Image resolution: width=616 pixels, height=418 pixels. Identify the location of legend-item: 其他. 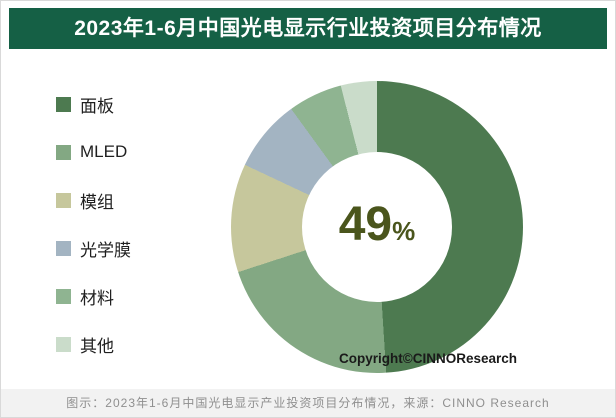
(93, 345).